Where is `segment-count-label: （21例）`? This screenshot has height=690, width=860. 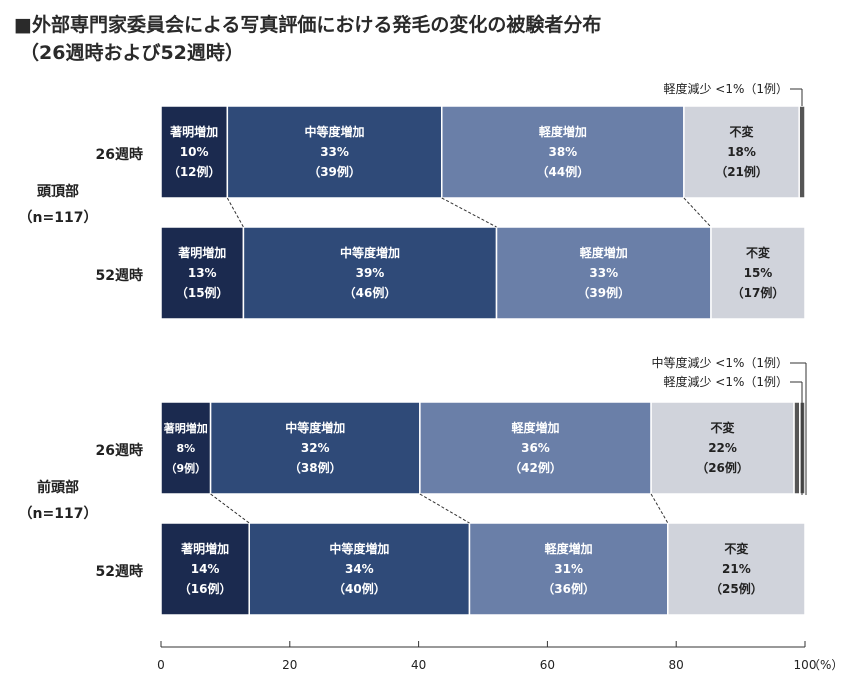
segment-count-label: （21例） is located at coordinates (741, 171).